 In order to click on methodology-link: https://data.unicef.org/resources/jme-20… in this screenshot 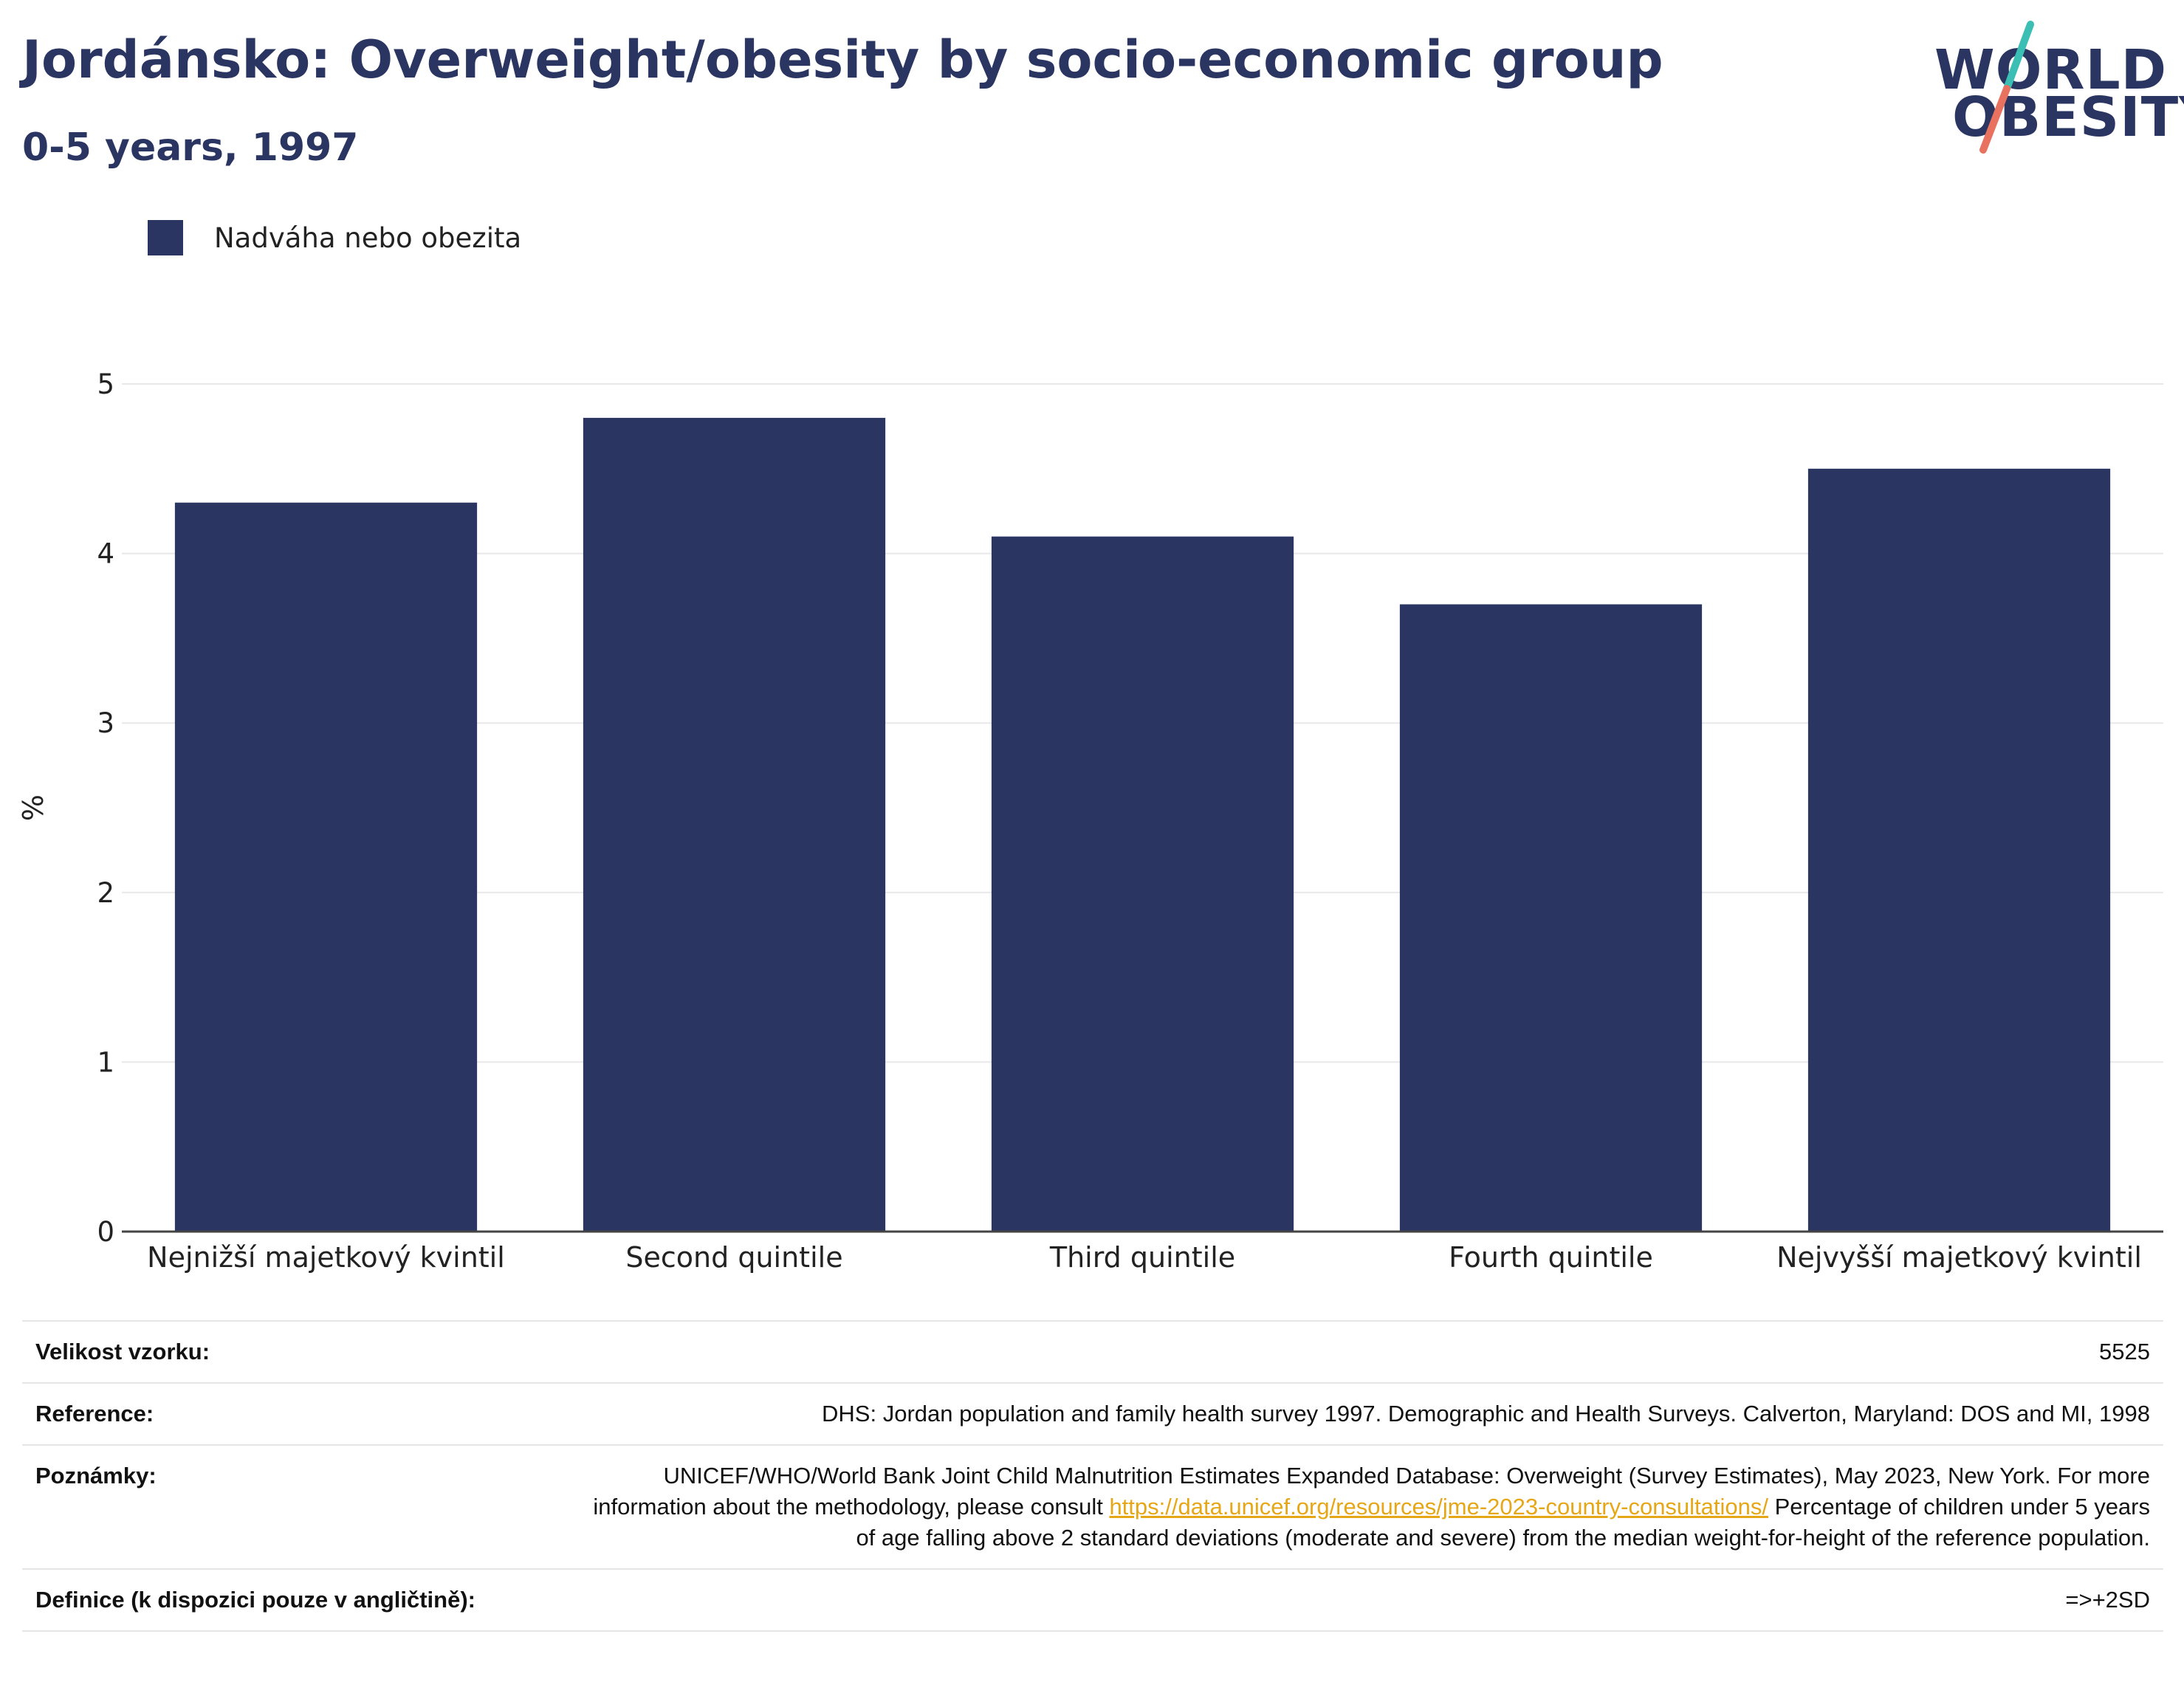, I will do `click(1439, 1507)`.